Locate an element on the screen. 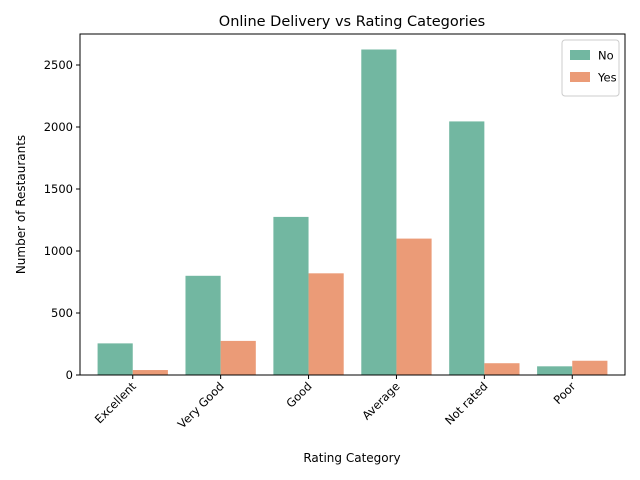 This screenshot has height=480, width=640. legend-label-no: No is located at coordinates (606, 56).